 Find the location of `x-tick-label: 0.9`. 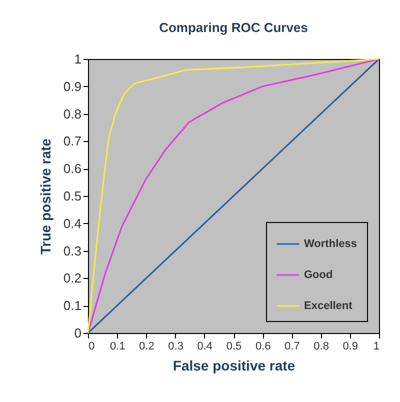

x-tick-label: 0.9 is located at coordinates (350, 346).